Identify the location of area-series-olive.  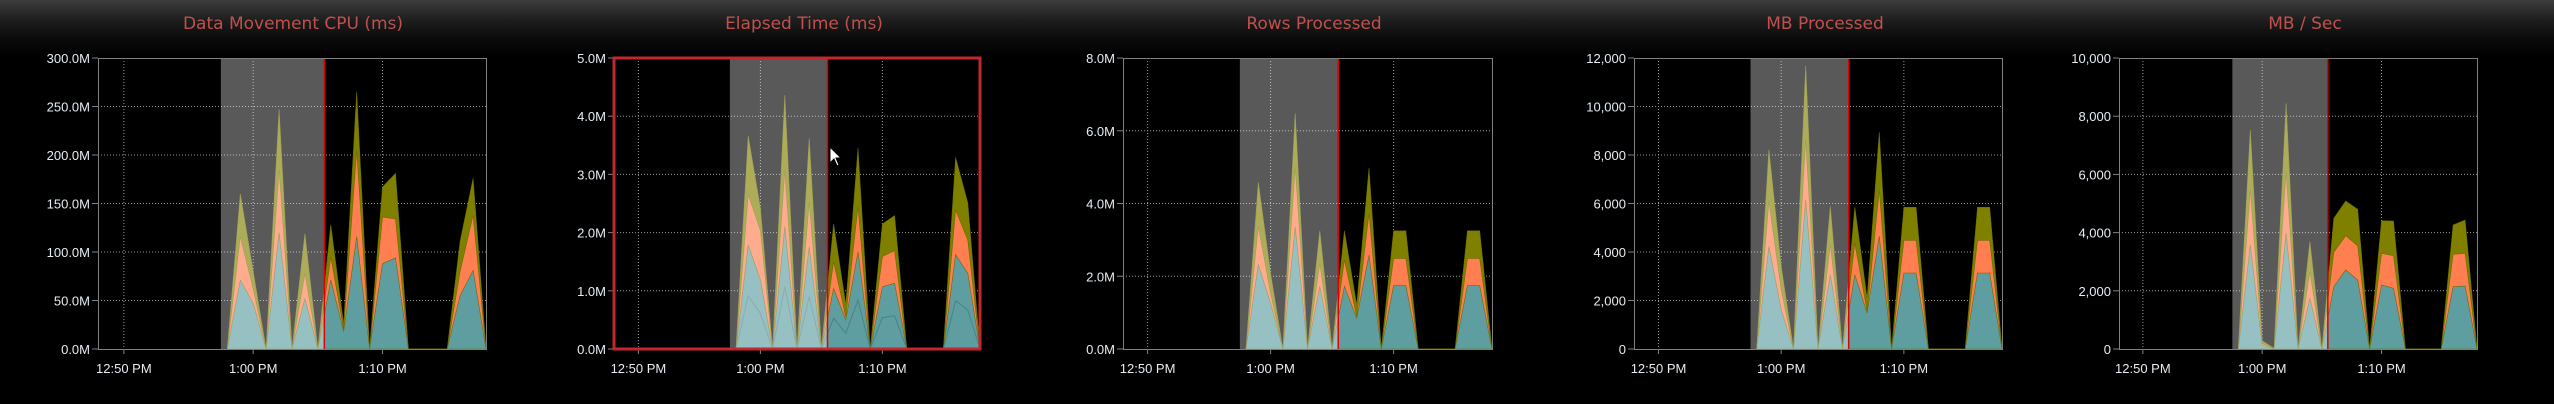
(2357, 226).